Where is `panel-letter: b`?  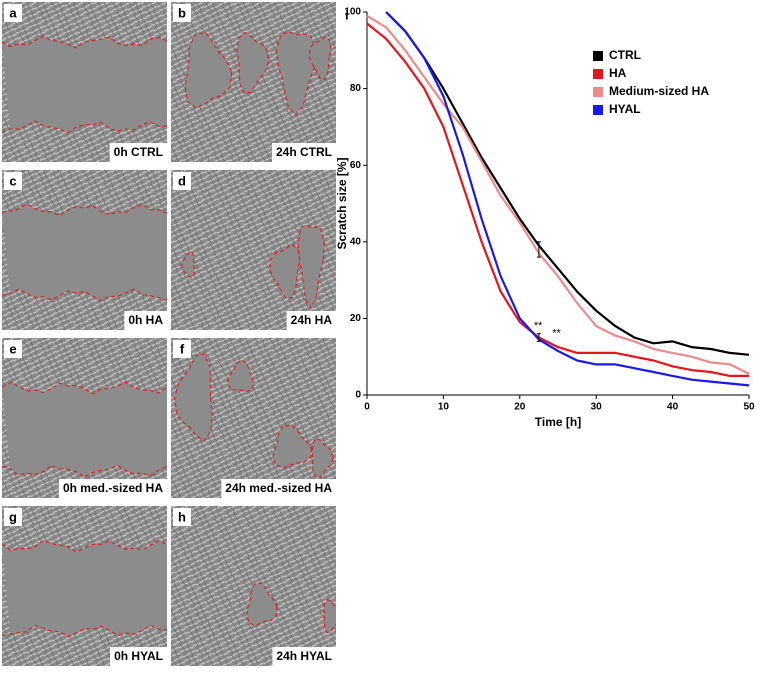
panel-letter: b is located at coordinates (182, 12).